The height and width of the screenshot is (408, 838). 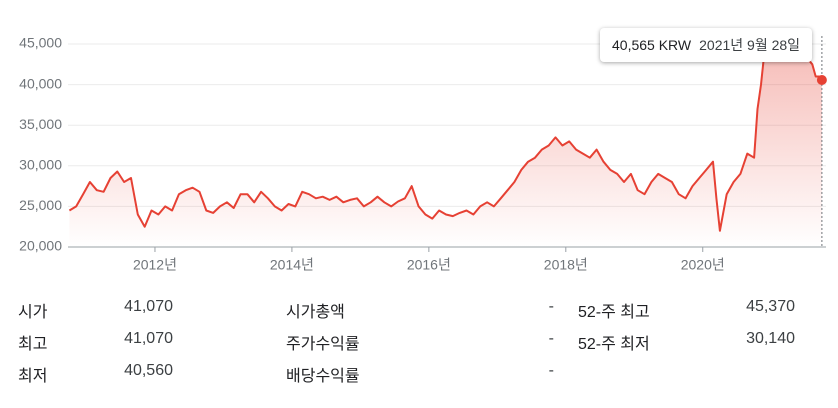 I want to click on stat-row: 최저 40,560, so click(x=95, y=373).